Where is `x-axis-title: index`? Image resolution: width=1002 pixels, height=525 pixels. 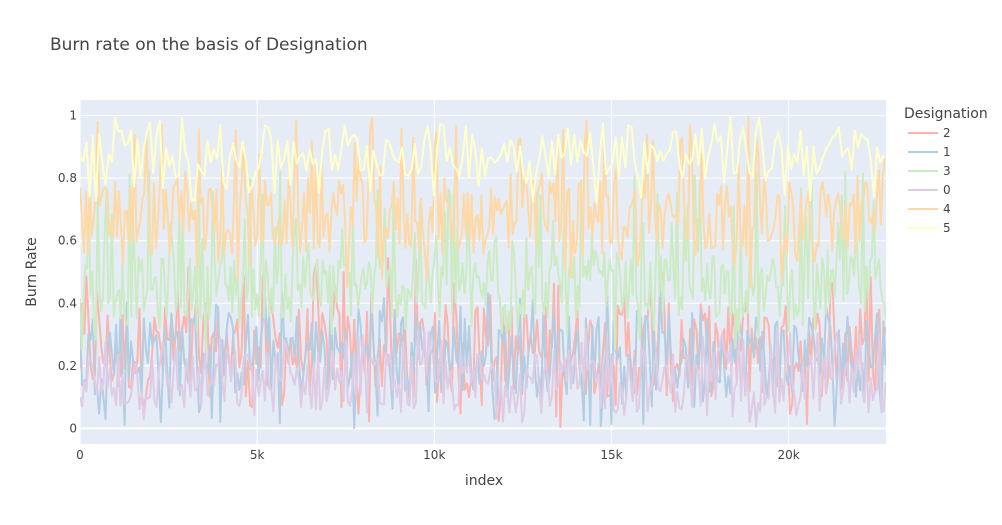 x-axis-title: index is located at coordinates (484, 481).